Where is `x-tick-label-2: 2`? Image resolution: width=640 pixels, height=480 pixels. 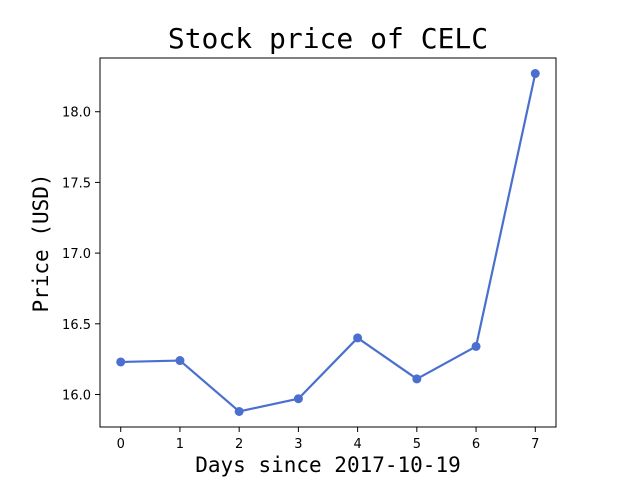 x-tick-label-2: 2 is located at coordinates (239, 444).